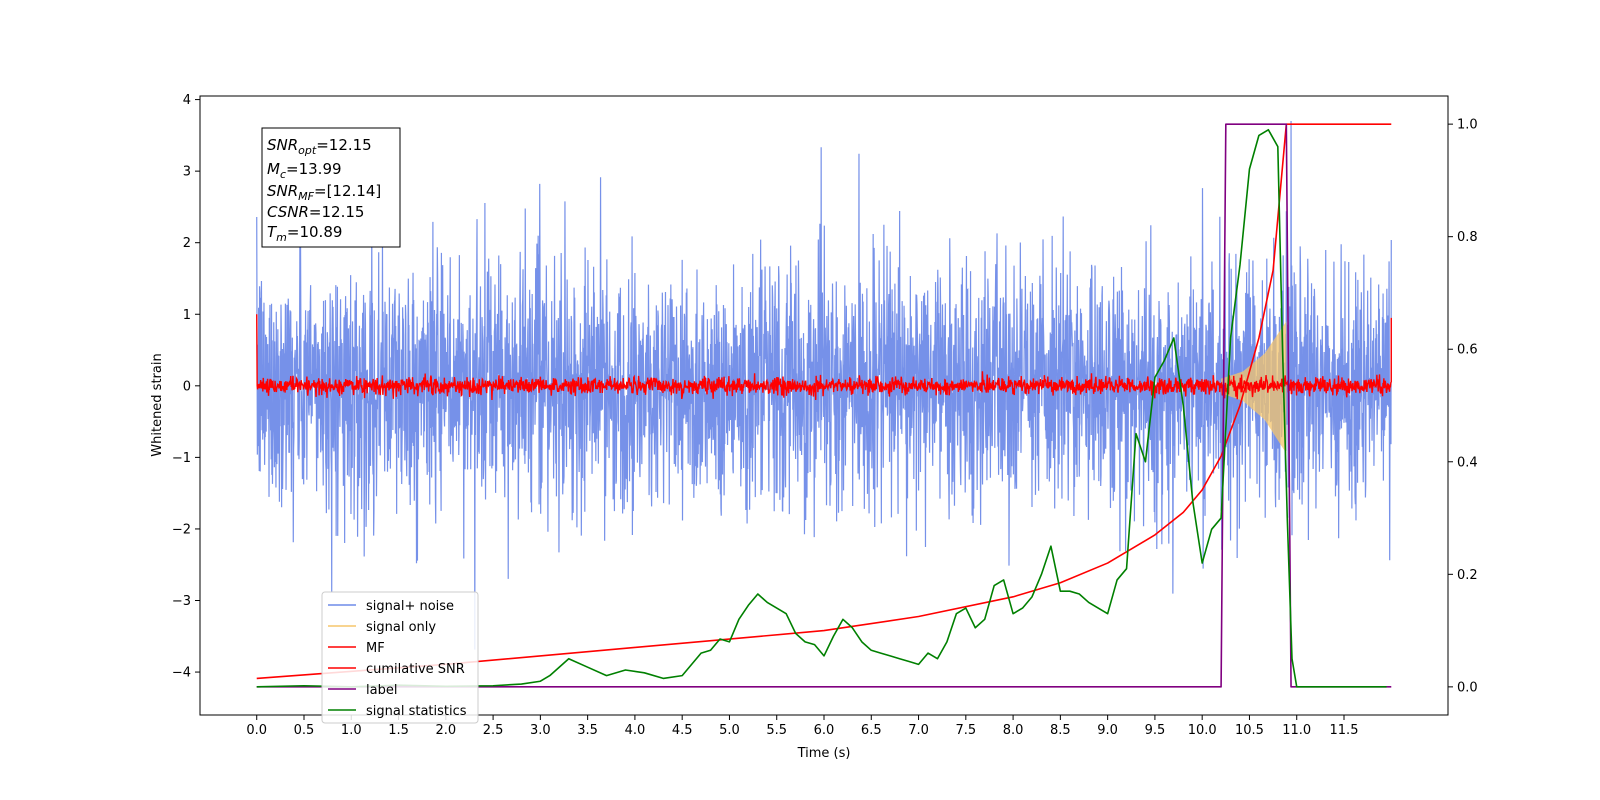 This screenshot has width=1600, height=800. Describe the element at coordinates (493, 730) in the screenshot. I see `x-tick-label: 2.5` at that location.